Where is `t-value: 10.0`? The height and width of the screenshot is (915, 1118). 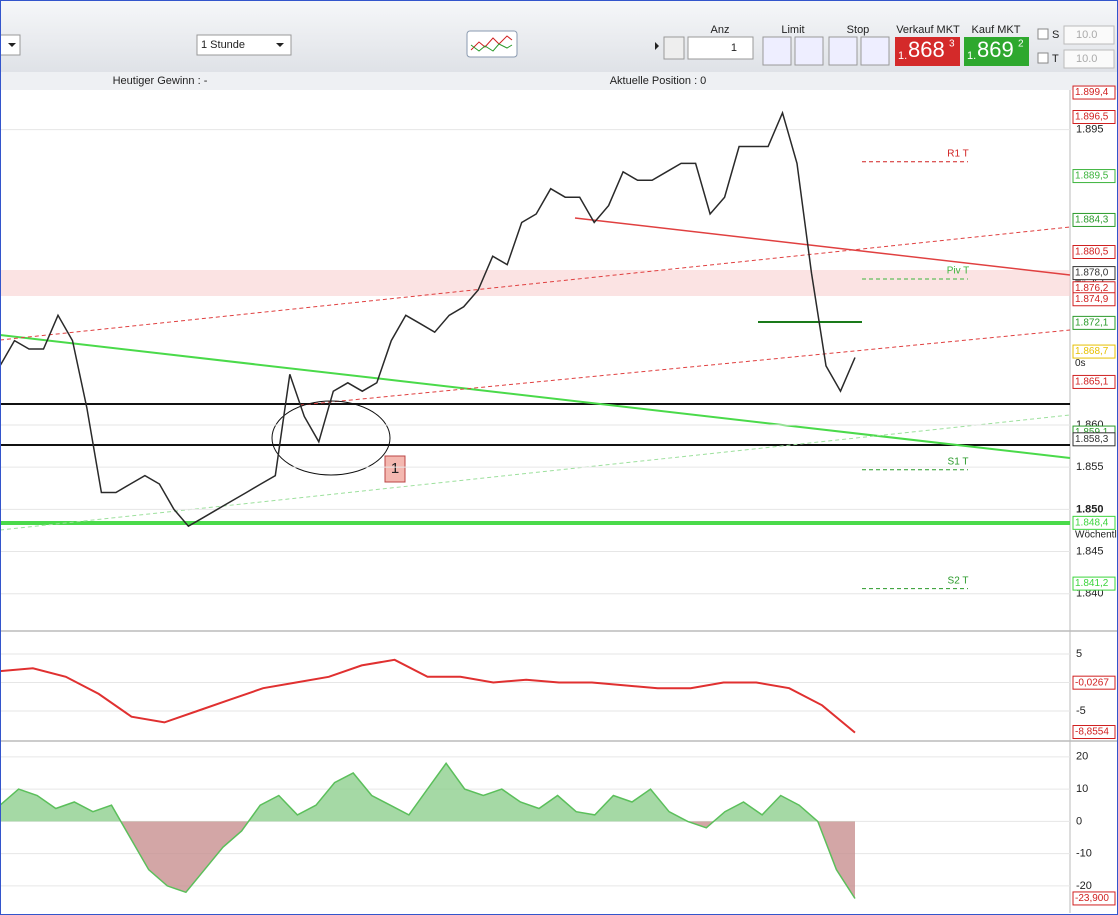
t-value: 10.0 is located at coordinates (1086, 59).